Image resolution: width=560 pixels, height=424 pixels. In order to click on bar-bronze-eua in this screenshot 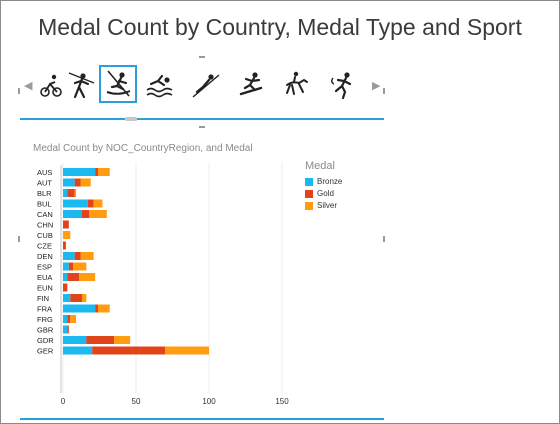, I will do `click(65, 277)`.